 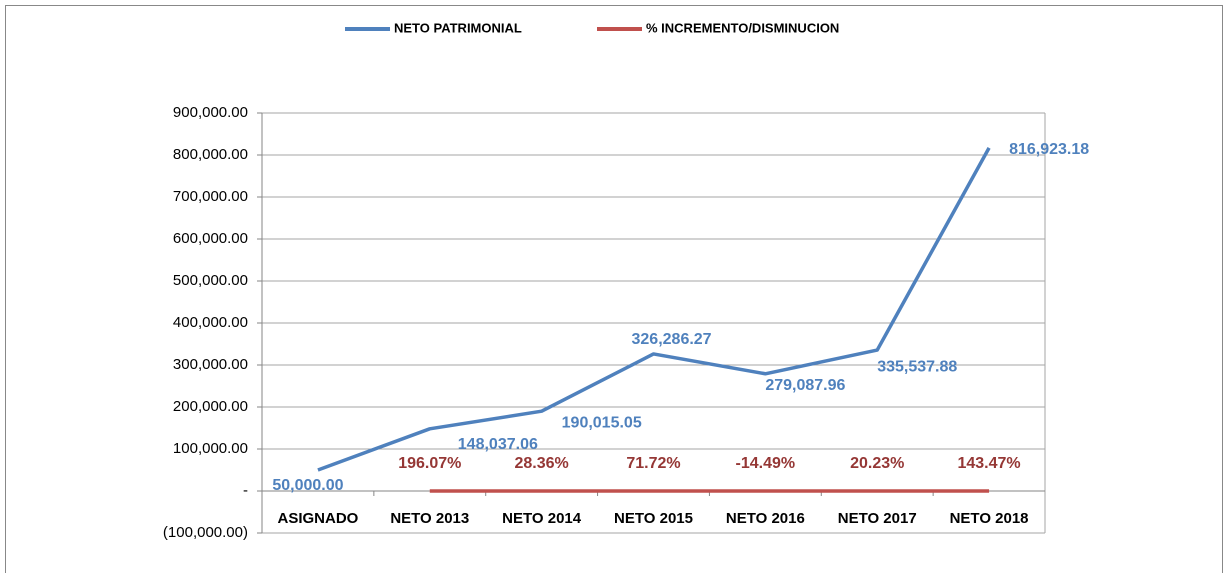 What do you see at coordinates (210, 364) in the screenshot?
I see `y-tick-label: 300,000.00` at bounding box center [210, 364].